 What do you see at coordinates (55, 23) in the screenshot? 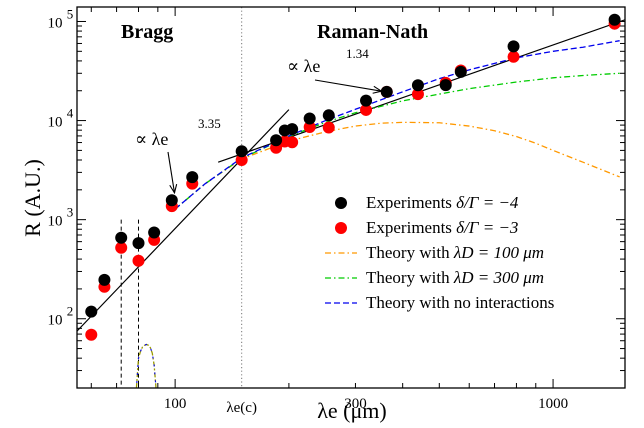
I see `y-tick-base-3: 10` at bounding box center [55, 23].